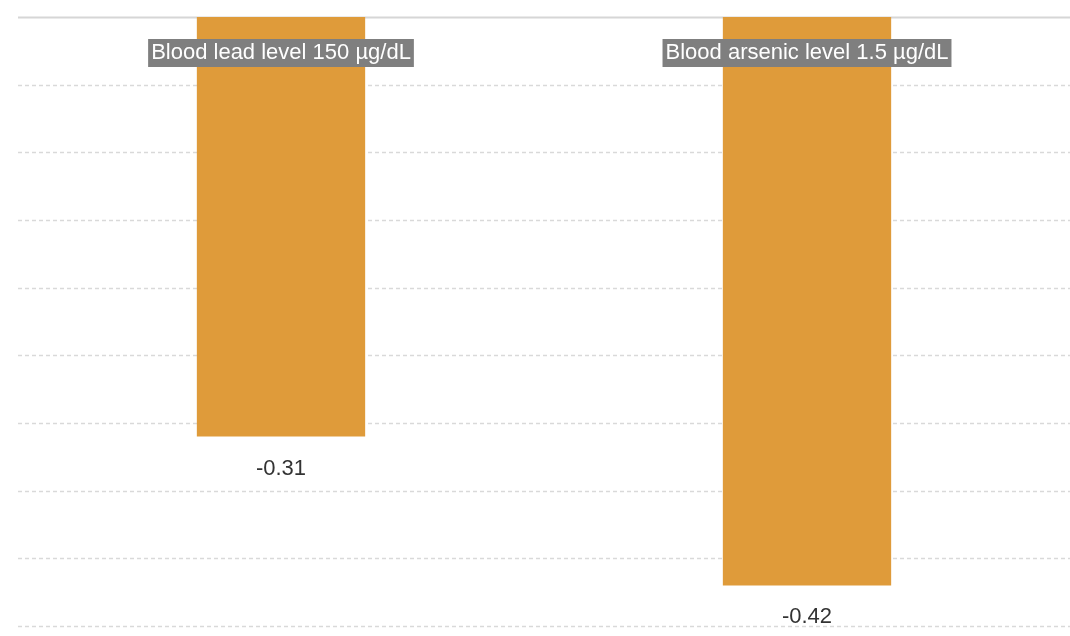  What do you see at coordinates (281, 52) in the screenshot?
I see `x-tick-label: Blood lead level 150 µg/dL` at bounding box center [281, 52].